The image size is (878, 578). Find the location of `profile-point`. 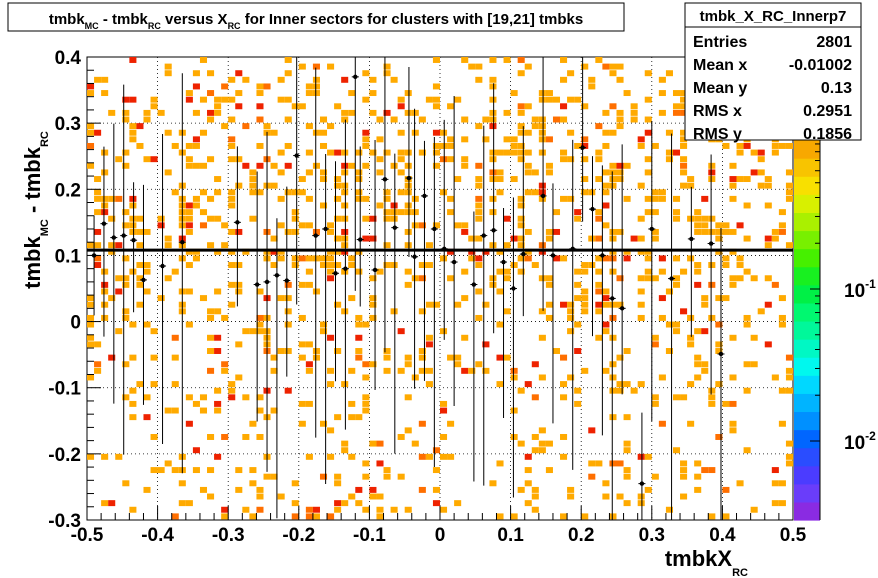

profile-point is located at coordinates (642, 466).